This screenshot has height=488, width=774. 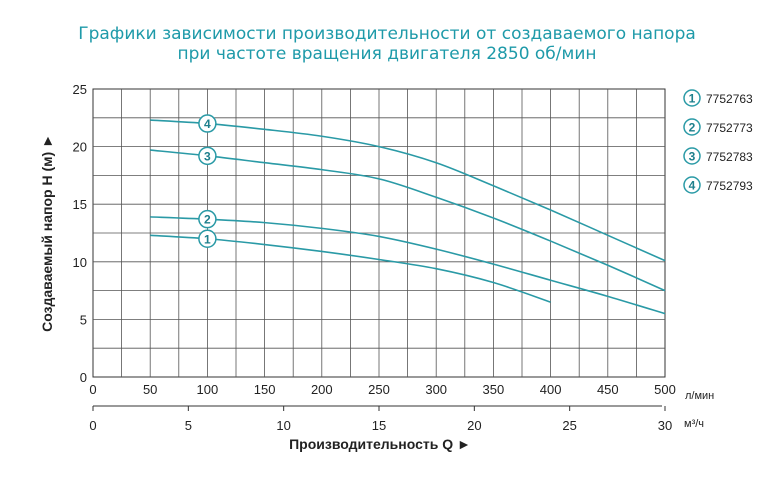 I want to click on curve-marker-label: 1, so click(x=207, y=239).